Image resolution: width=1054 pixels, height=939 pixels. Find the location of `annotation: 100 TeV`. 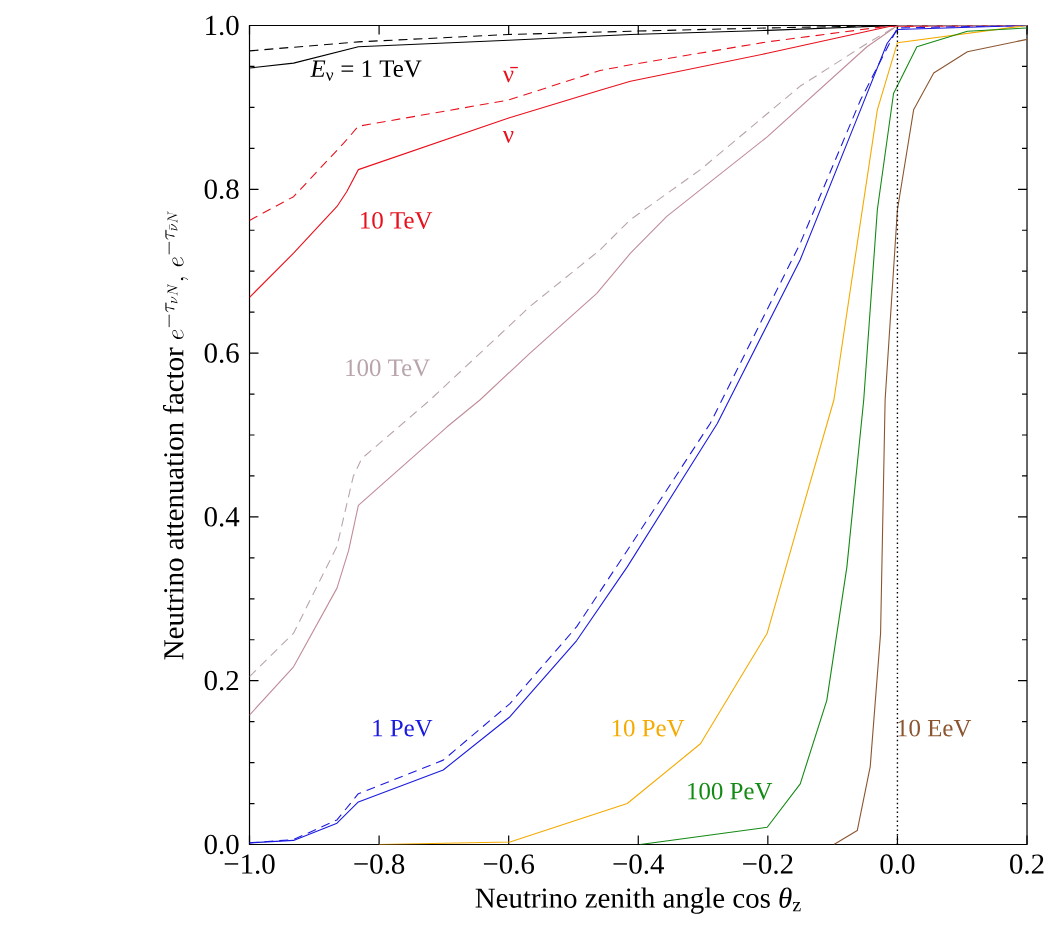

annotation: 100 TeV is located at coordinates (388, 368).